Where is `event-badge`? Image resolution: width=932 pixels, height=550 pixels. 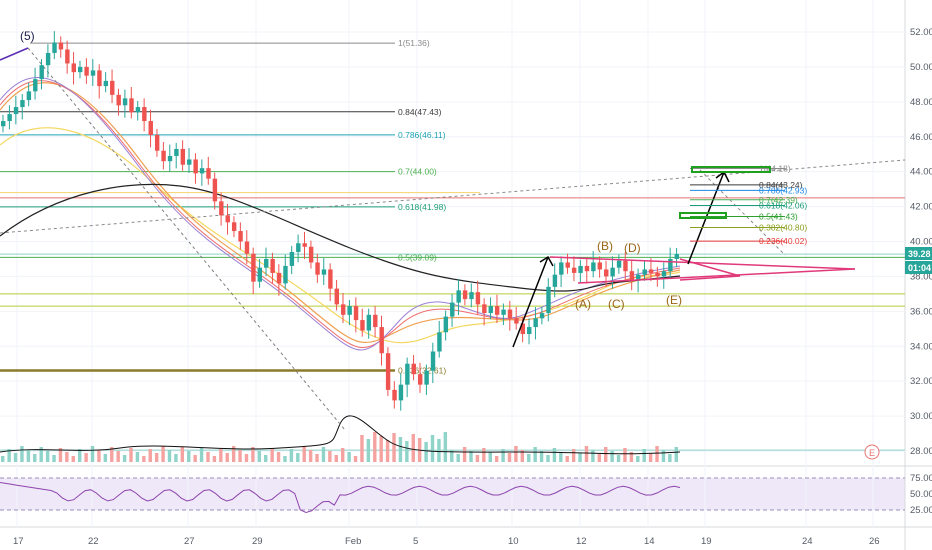 event-badge is located at coordinates (872, 452).